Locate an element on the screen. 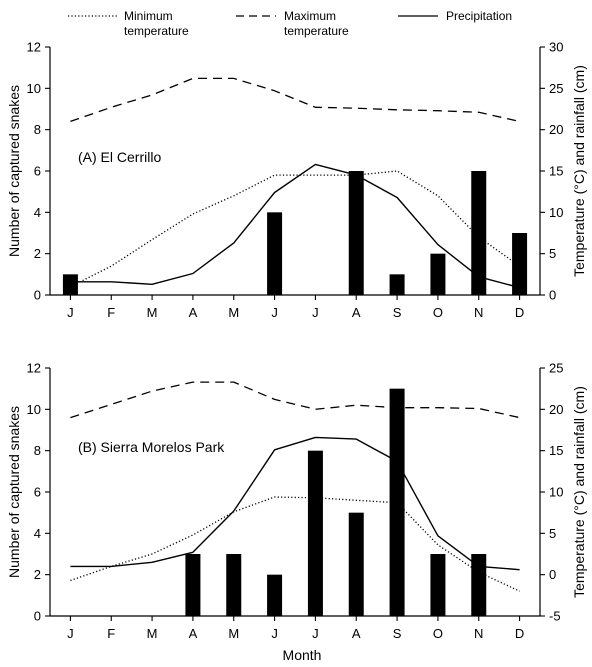 The height and width of the screenshot is (667, 592). x-axis-label: Month is located at coordinates (302, 655).